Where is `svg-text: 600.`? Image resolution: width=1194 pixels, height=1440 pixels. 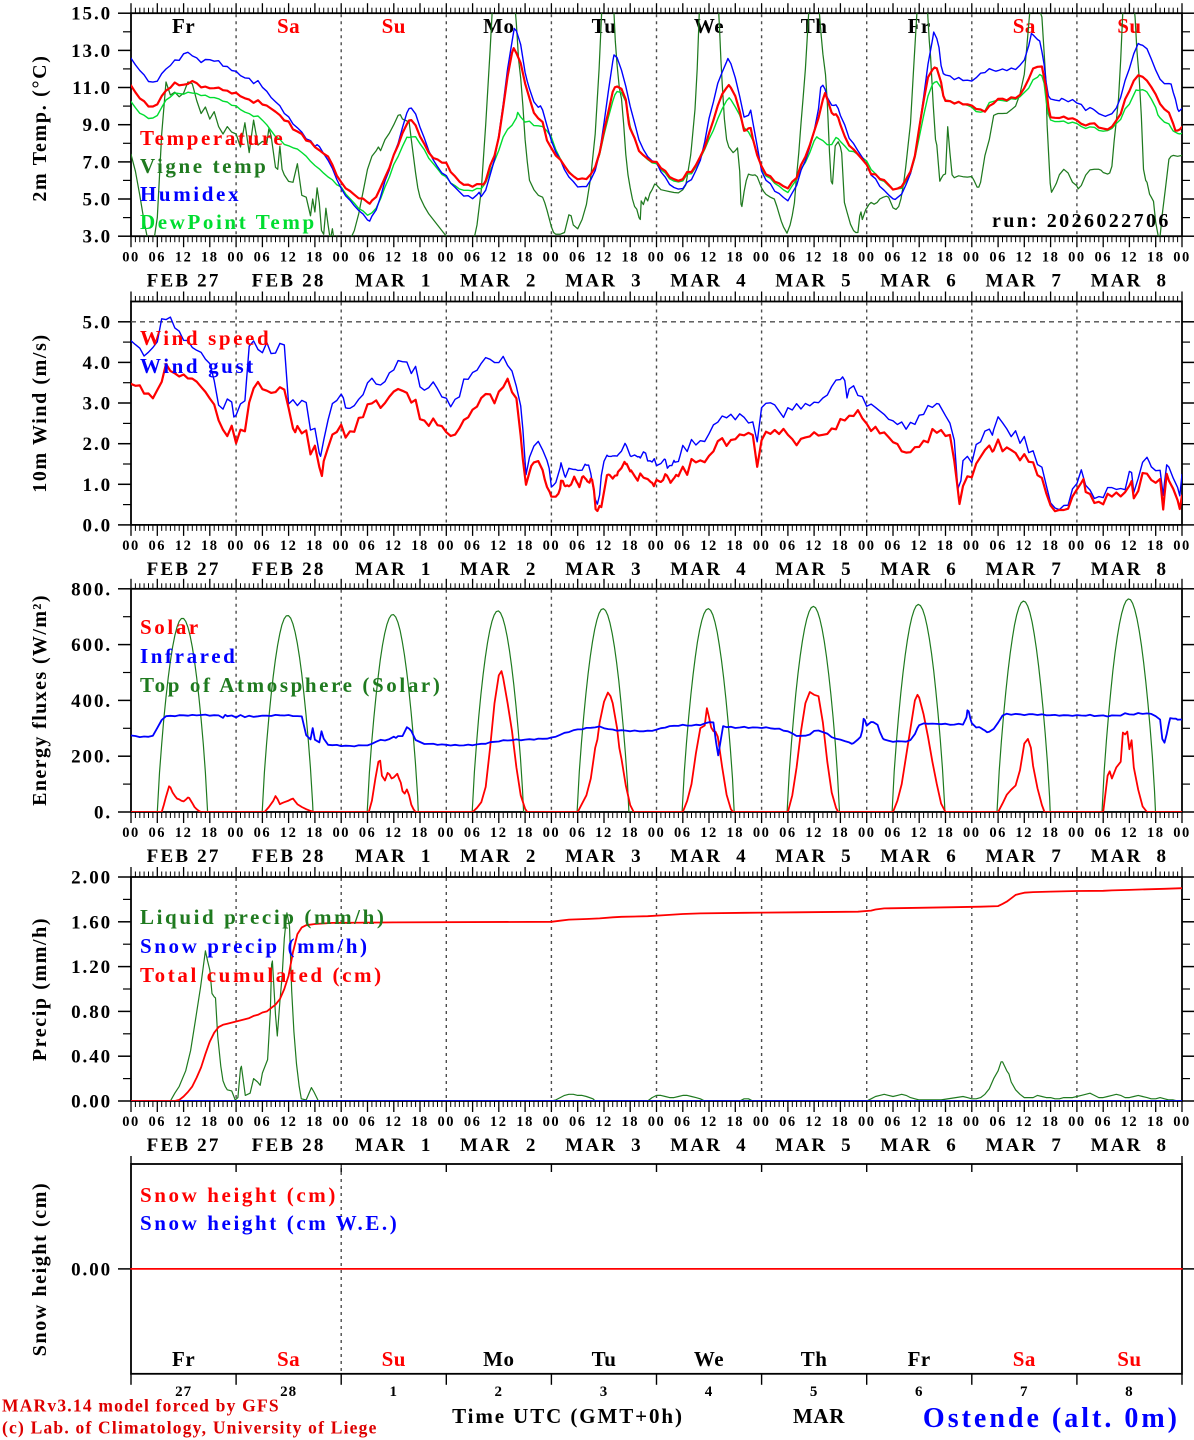 svg-text: 600. is located at coordinates (91, 645).